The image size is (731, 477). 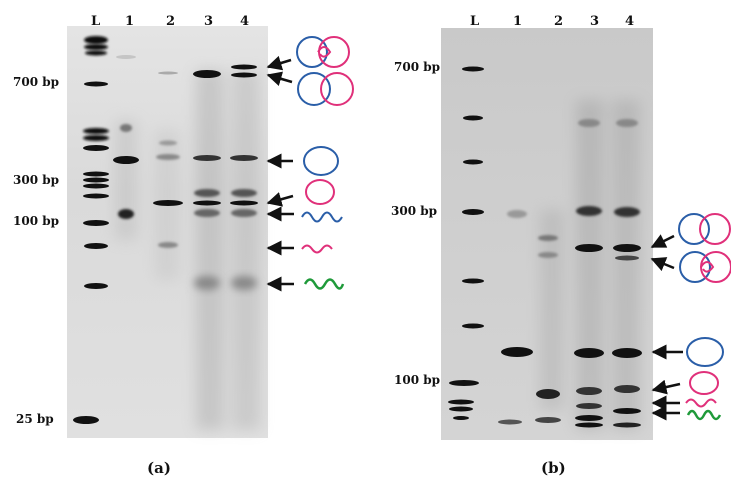 What do you see at coordinates (705, 267) in the screenshot?
I see `interlocked-rings-icon-b2` at bounding box center [705, 267].